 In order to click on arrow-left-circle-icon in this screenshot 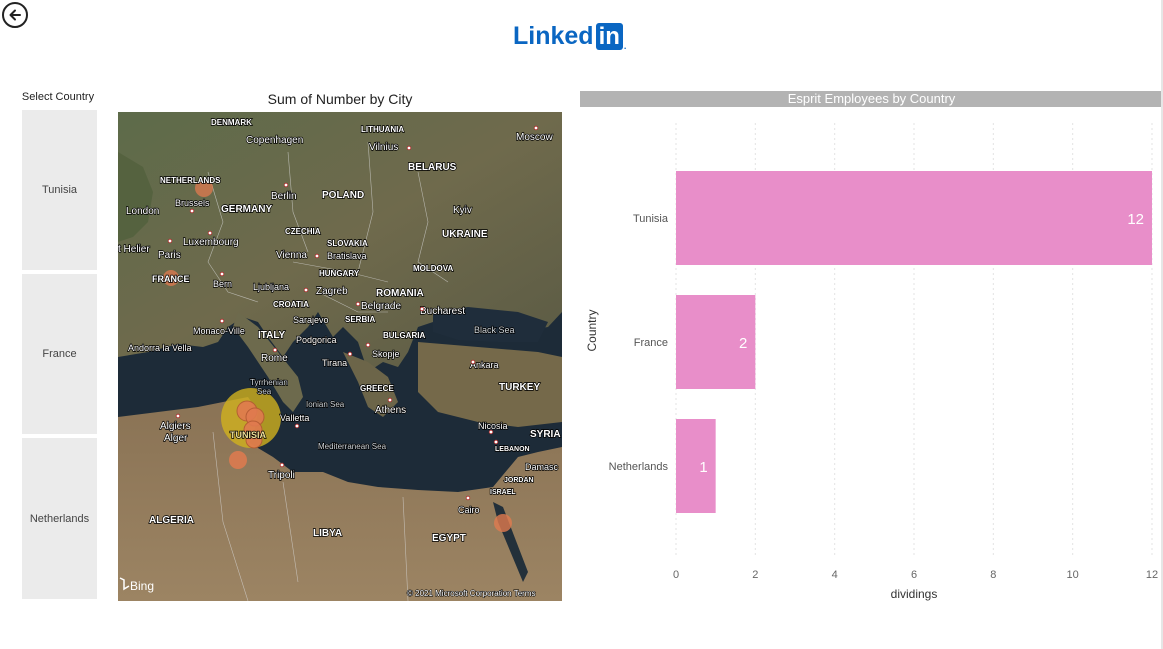, I will do `click(15, 15)`.